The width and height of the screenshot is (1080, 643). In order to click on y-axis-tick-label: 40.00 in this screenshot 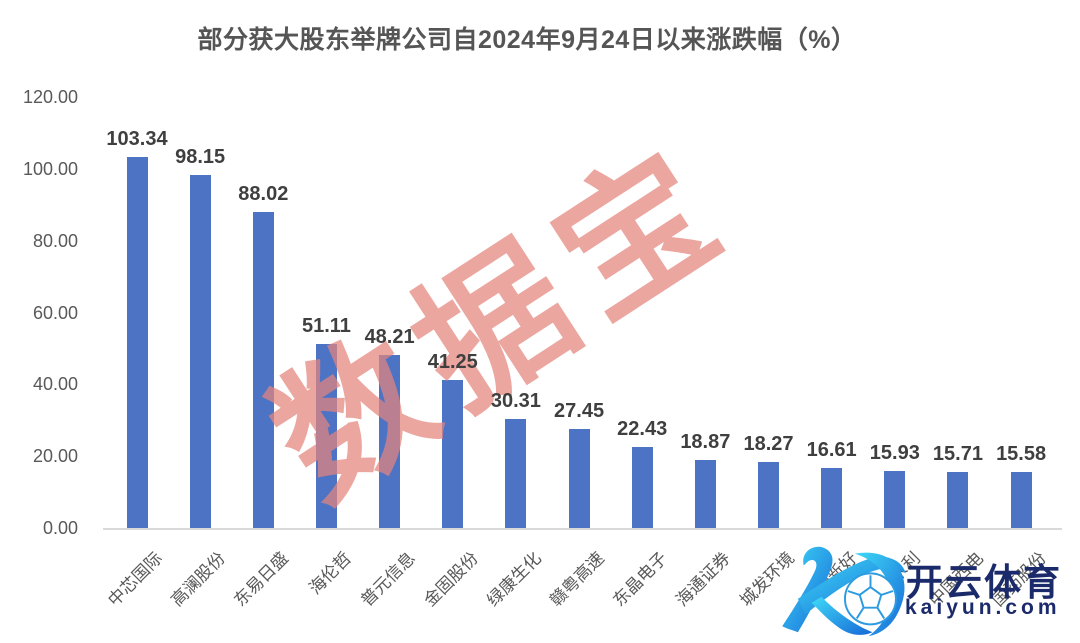, I will do `click(55, 384)`.